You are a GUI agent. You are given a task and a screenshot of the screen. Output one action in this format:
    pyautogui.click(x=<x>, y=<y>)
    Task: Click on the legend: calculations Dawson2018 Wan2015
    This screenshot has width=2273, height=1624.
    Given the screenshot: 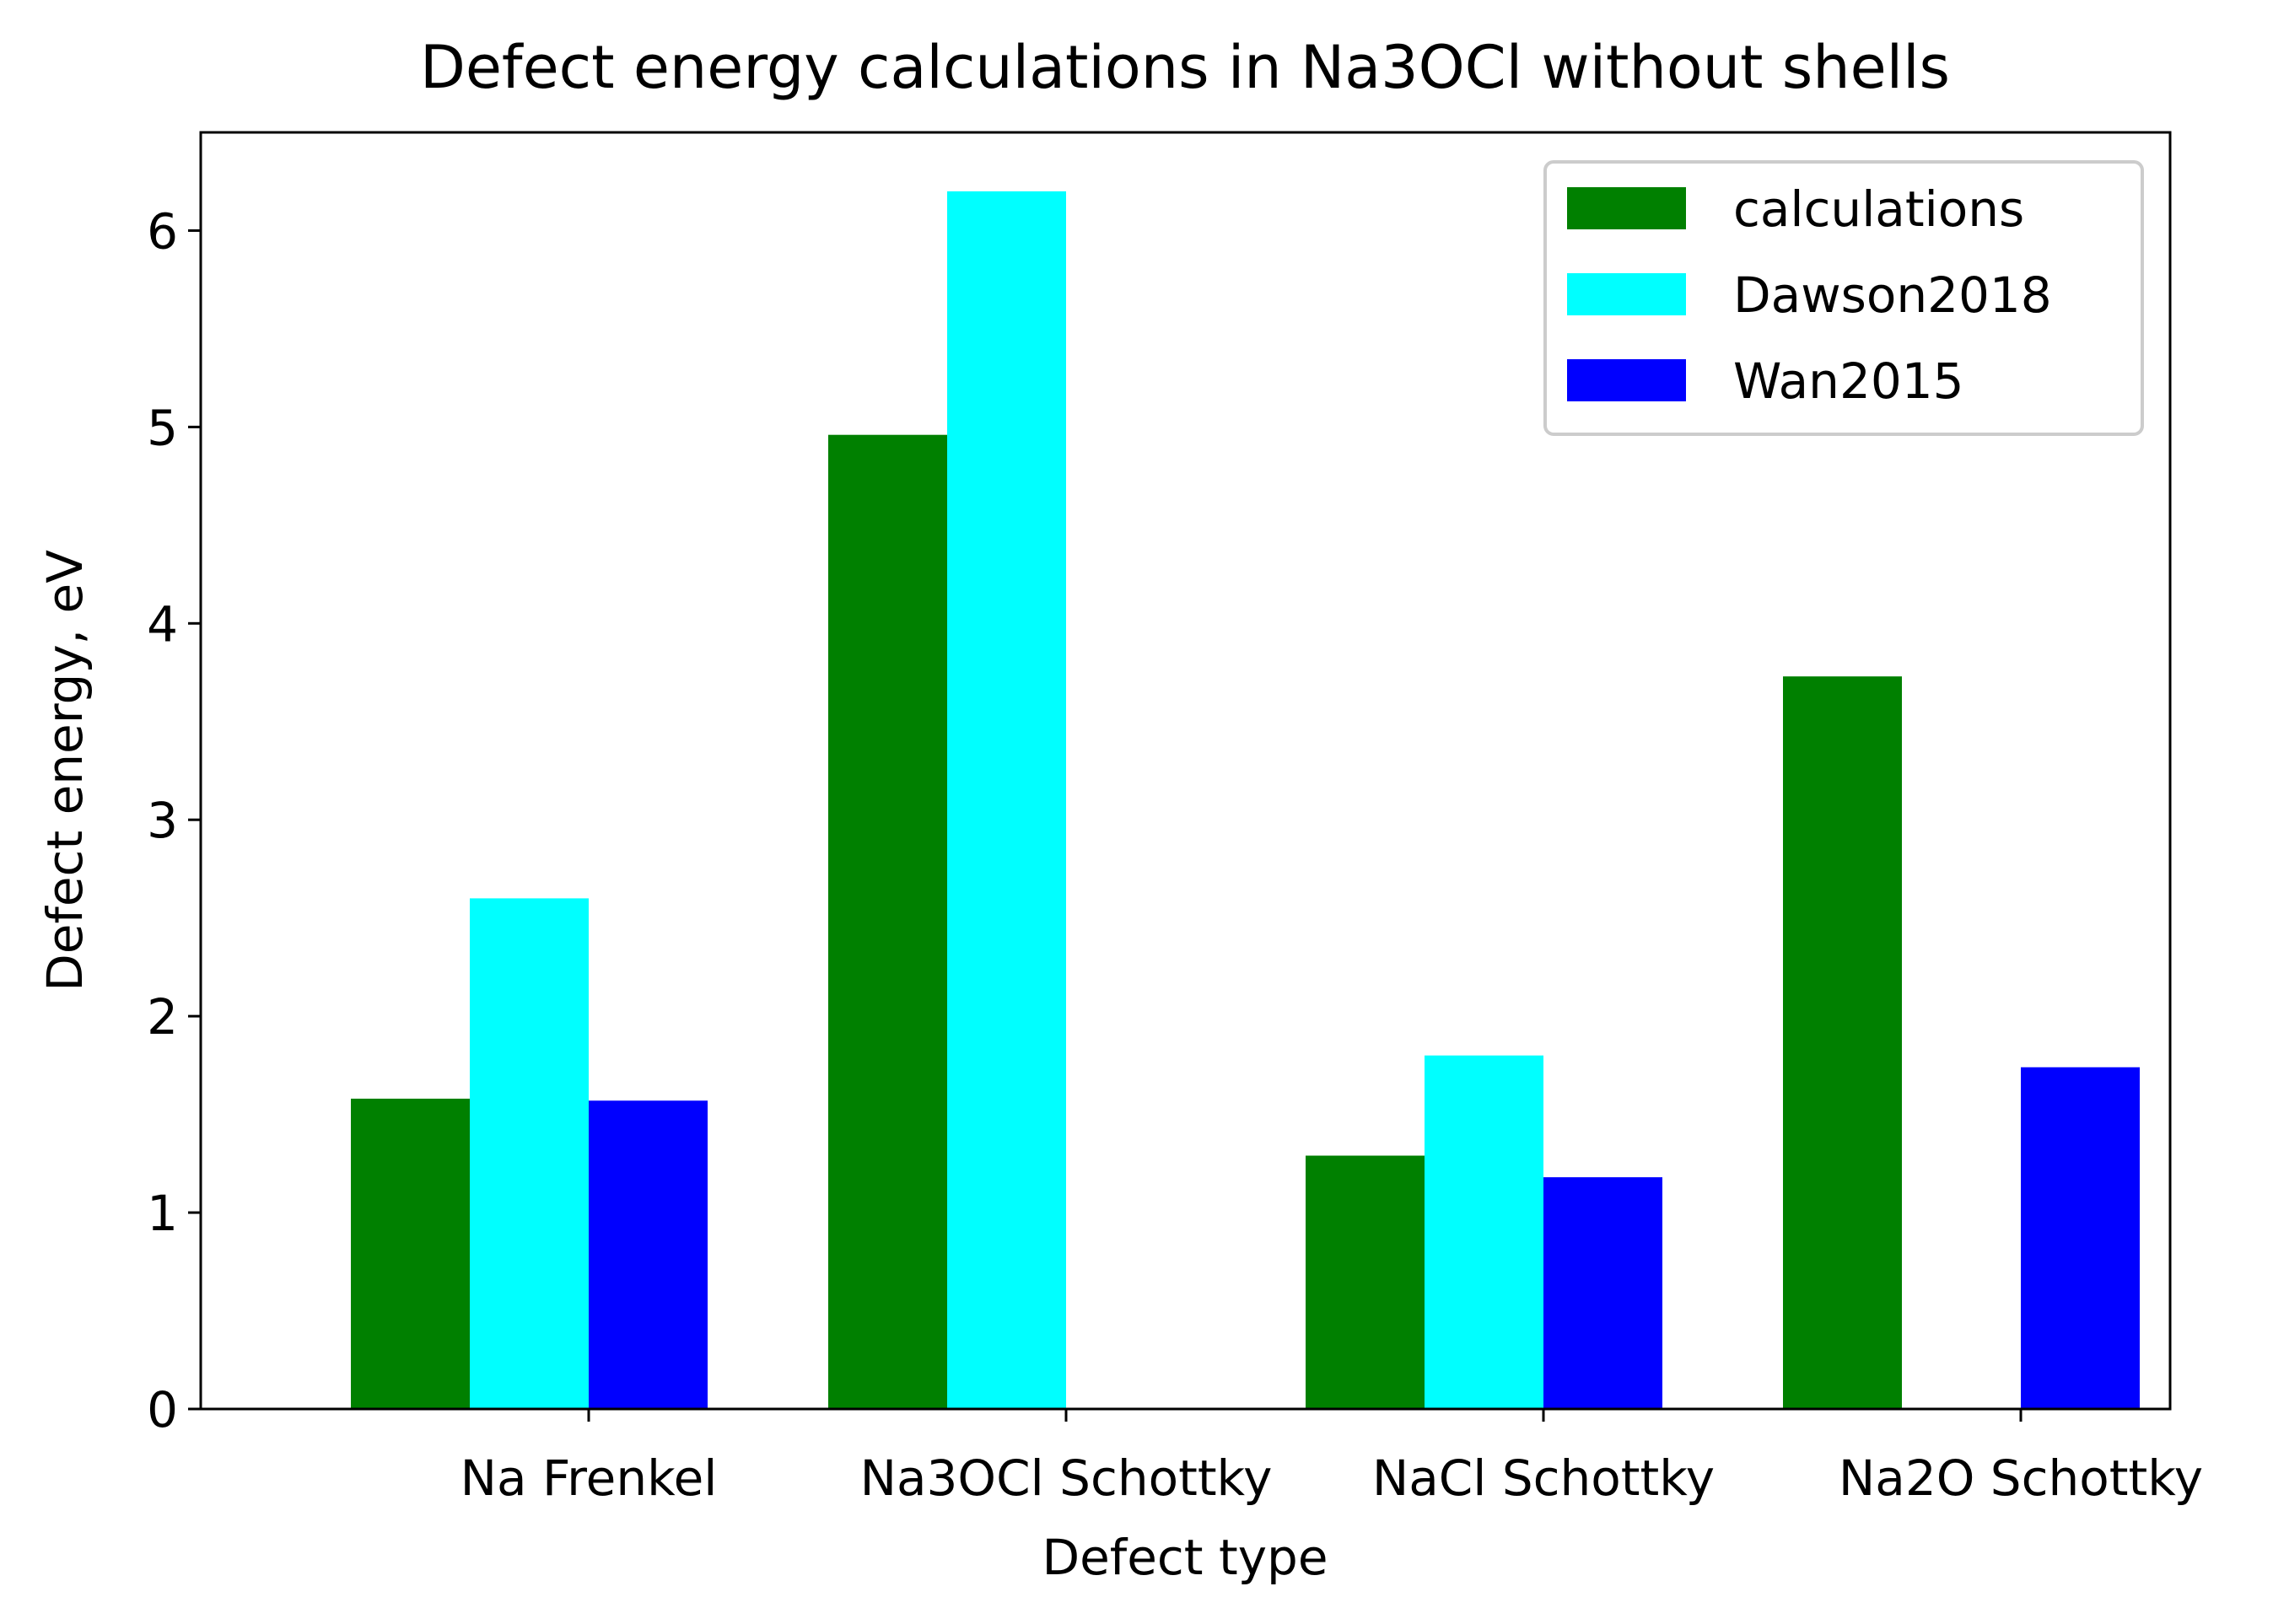 What is the action you would take?
    pyautogui.click(x=1843, y=298)
    